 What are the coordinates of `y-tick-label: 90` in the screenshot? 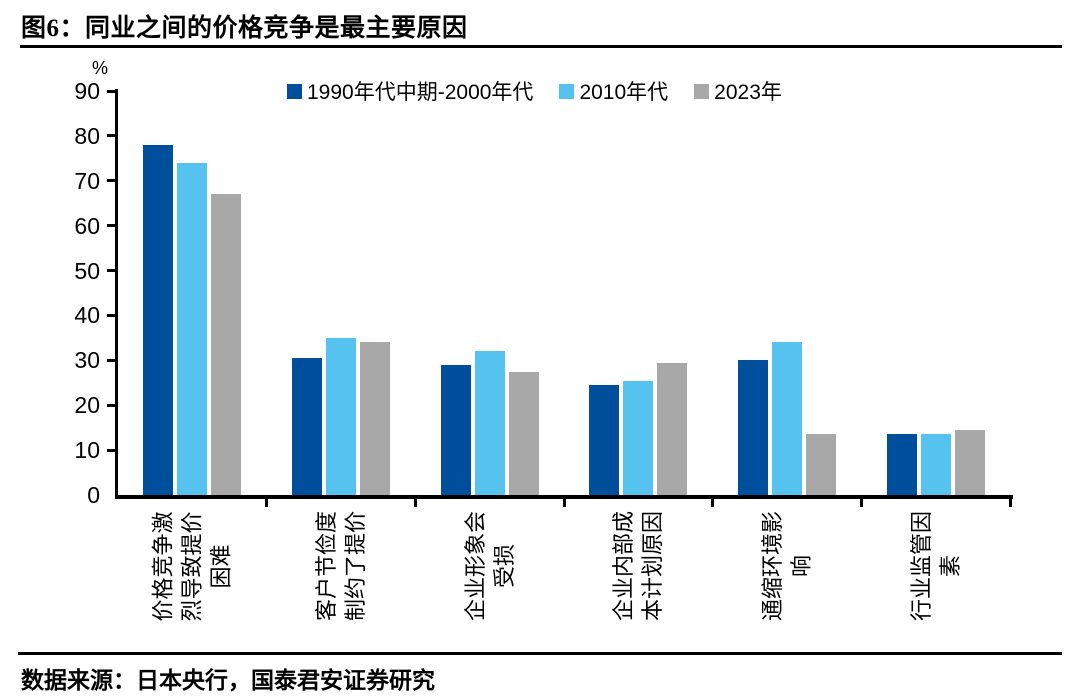 It's located at (87, 91).